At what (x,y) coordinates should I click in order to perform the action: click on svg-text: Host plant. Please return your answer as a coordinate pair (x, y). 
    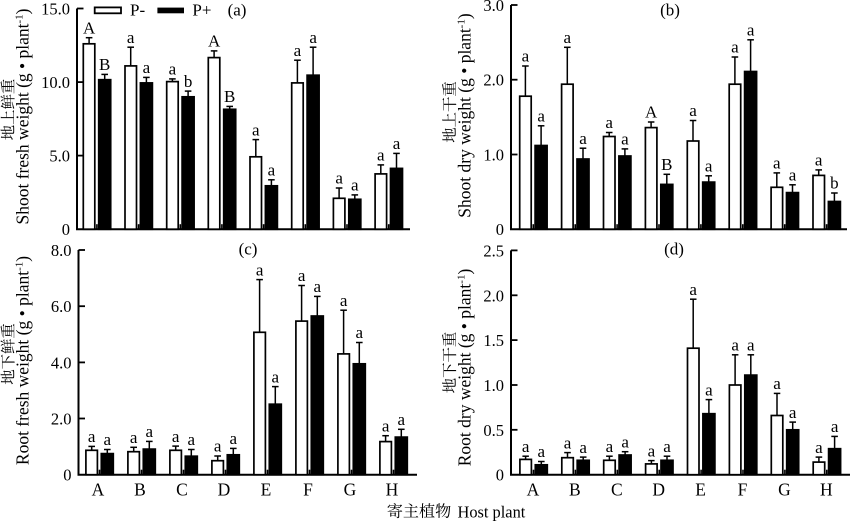
    Looking at the image, I should click on (492, 511).